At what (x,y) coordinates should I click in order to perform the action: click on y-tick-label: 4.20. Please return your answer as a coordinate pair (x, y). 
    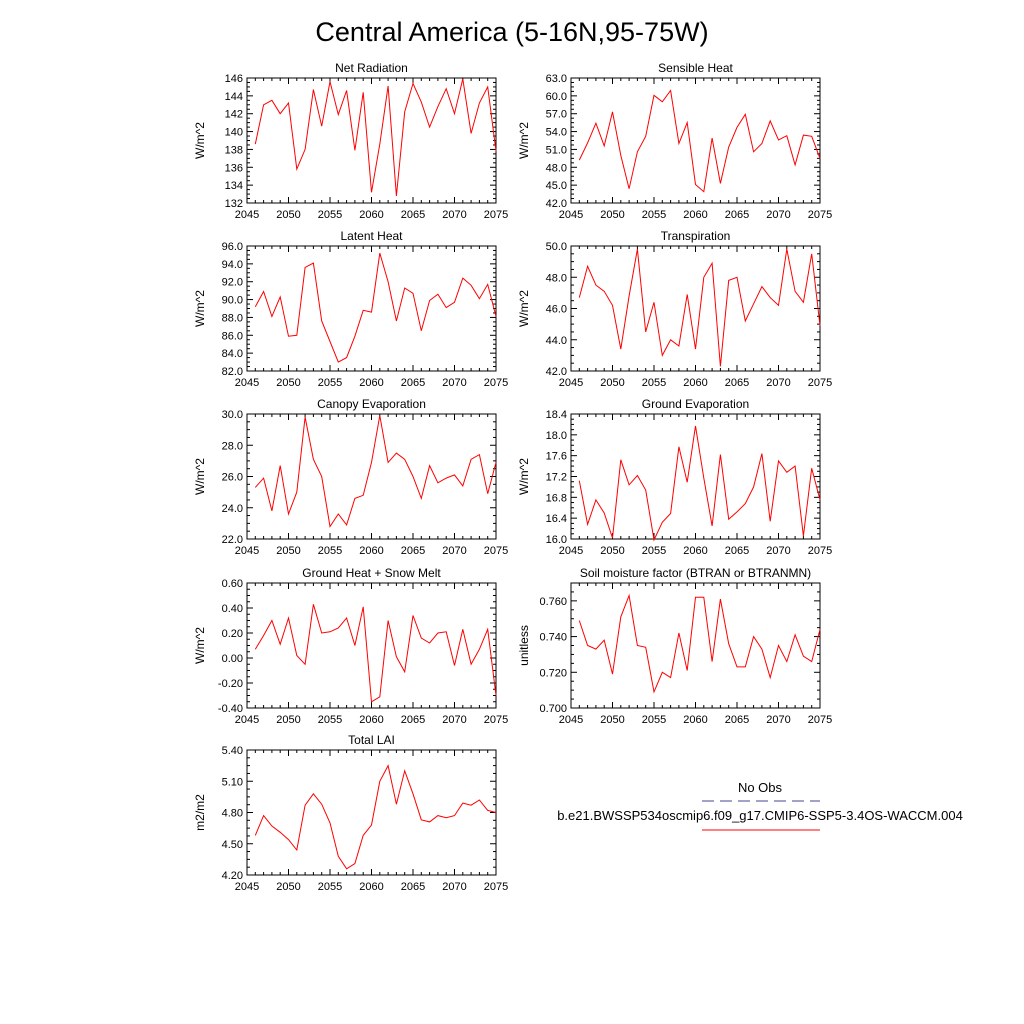
    Looking at the image, I should click on (232, 876).